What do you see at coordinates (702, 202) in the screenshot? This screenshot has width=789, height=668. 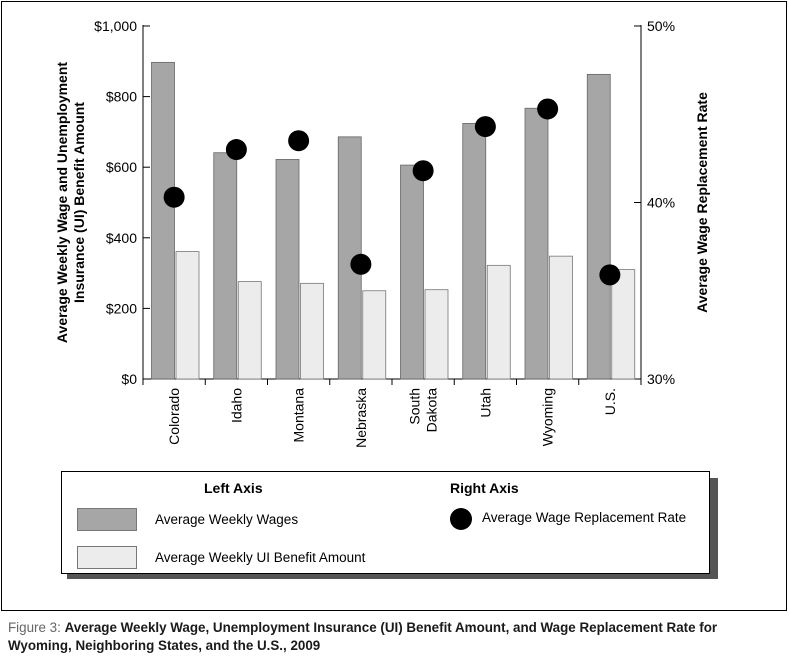 I see `right-axis-title: Average Wage Replacement Rate` at bounding box center [702, 202].